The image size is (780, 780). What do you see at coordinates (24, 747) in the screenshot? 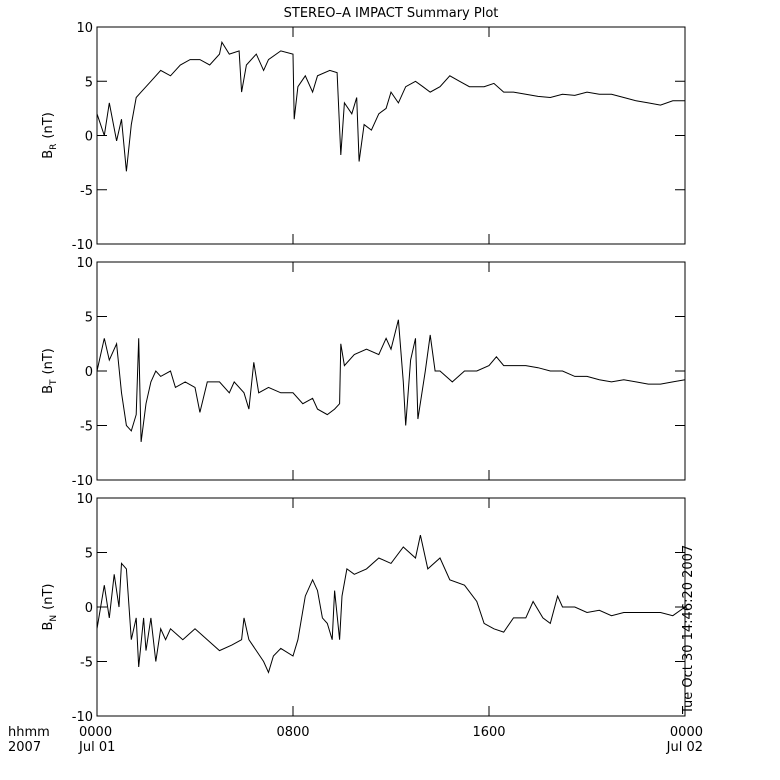
I see `x-axis-label: 2007` at bounding box center [24, 747].